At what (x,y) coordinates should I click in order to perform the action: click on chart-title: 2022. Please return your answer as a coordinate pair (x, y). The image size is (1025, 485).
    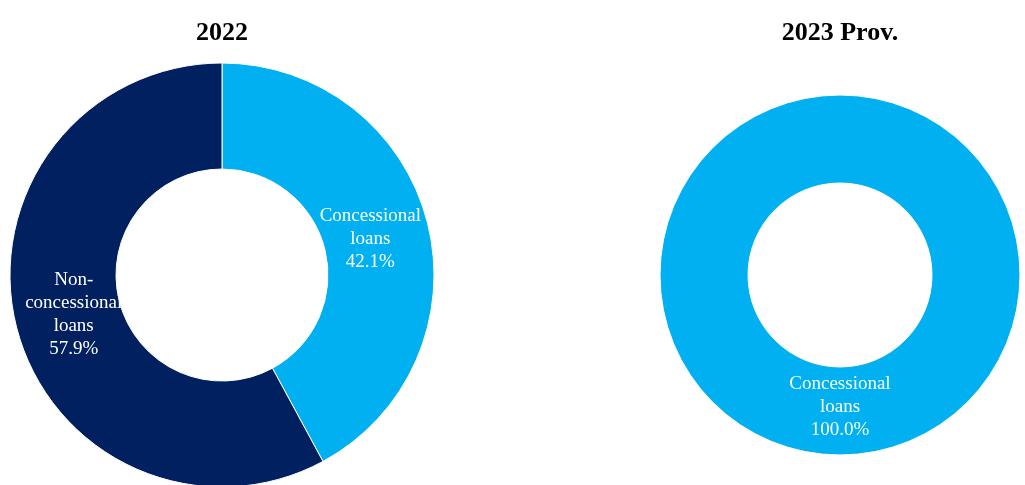
    Looking at the image, I should click on (222, 31).